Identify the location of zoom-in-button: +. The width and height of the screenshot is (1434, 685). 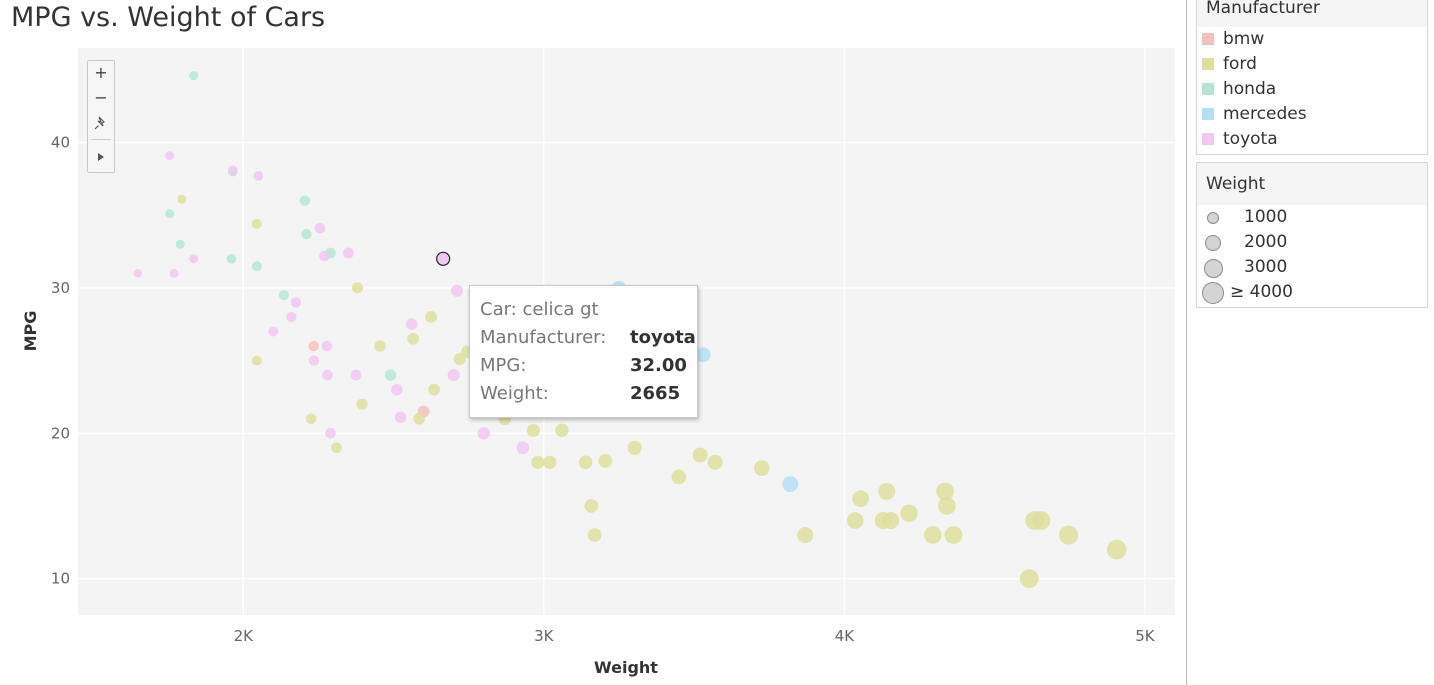
(101, 73).